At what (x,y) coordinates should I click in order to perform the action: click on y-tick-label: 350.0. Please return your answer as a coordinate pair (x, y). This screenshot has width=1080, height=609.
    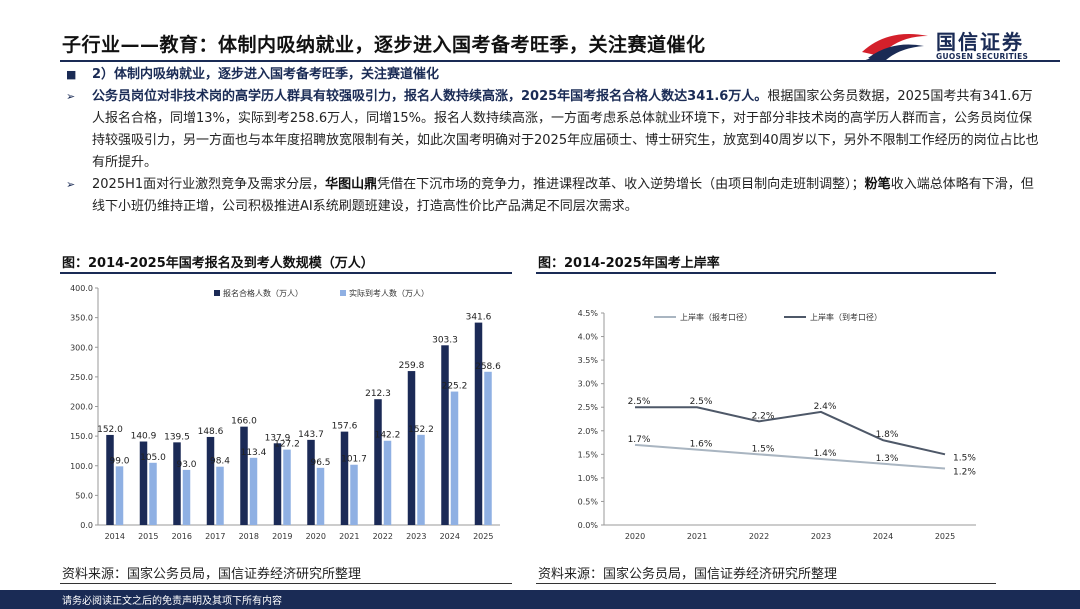
    Looking at the image, I should click on (81, 318).